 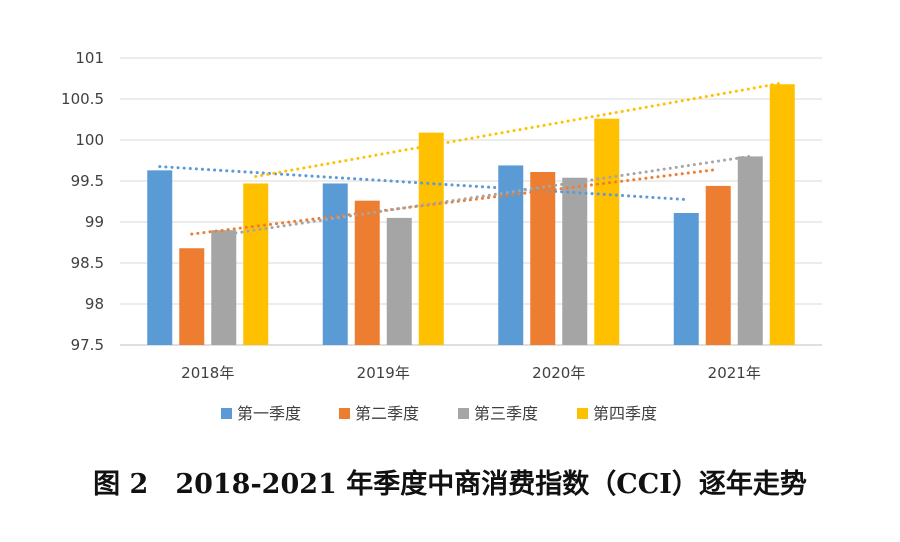 What do you see at coordinates (207, 373) in the screenshot?
I see `x-tick-label: 2018年` at bounding box center [207, 373].